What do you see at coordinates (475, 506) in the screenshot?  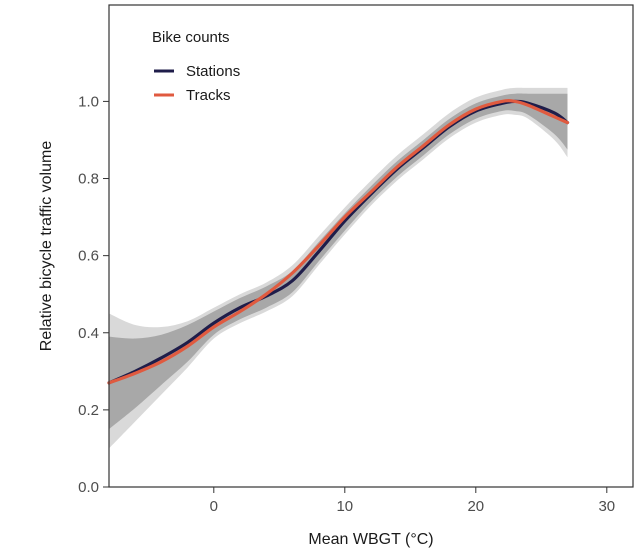 I see `x-tick-label: 20` at bounding box center [475, 506].